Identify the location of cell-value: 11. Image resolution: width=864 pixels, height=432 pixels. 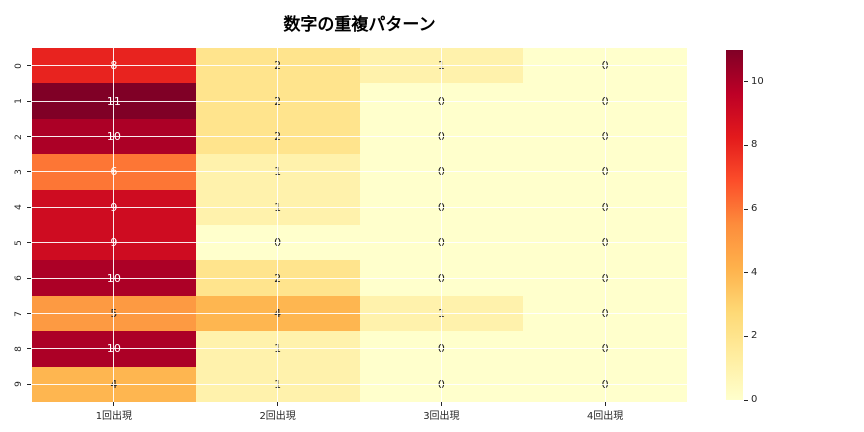
(113, 101).